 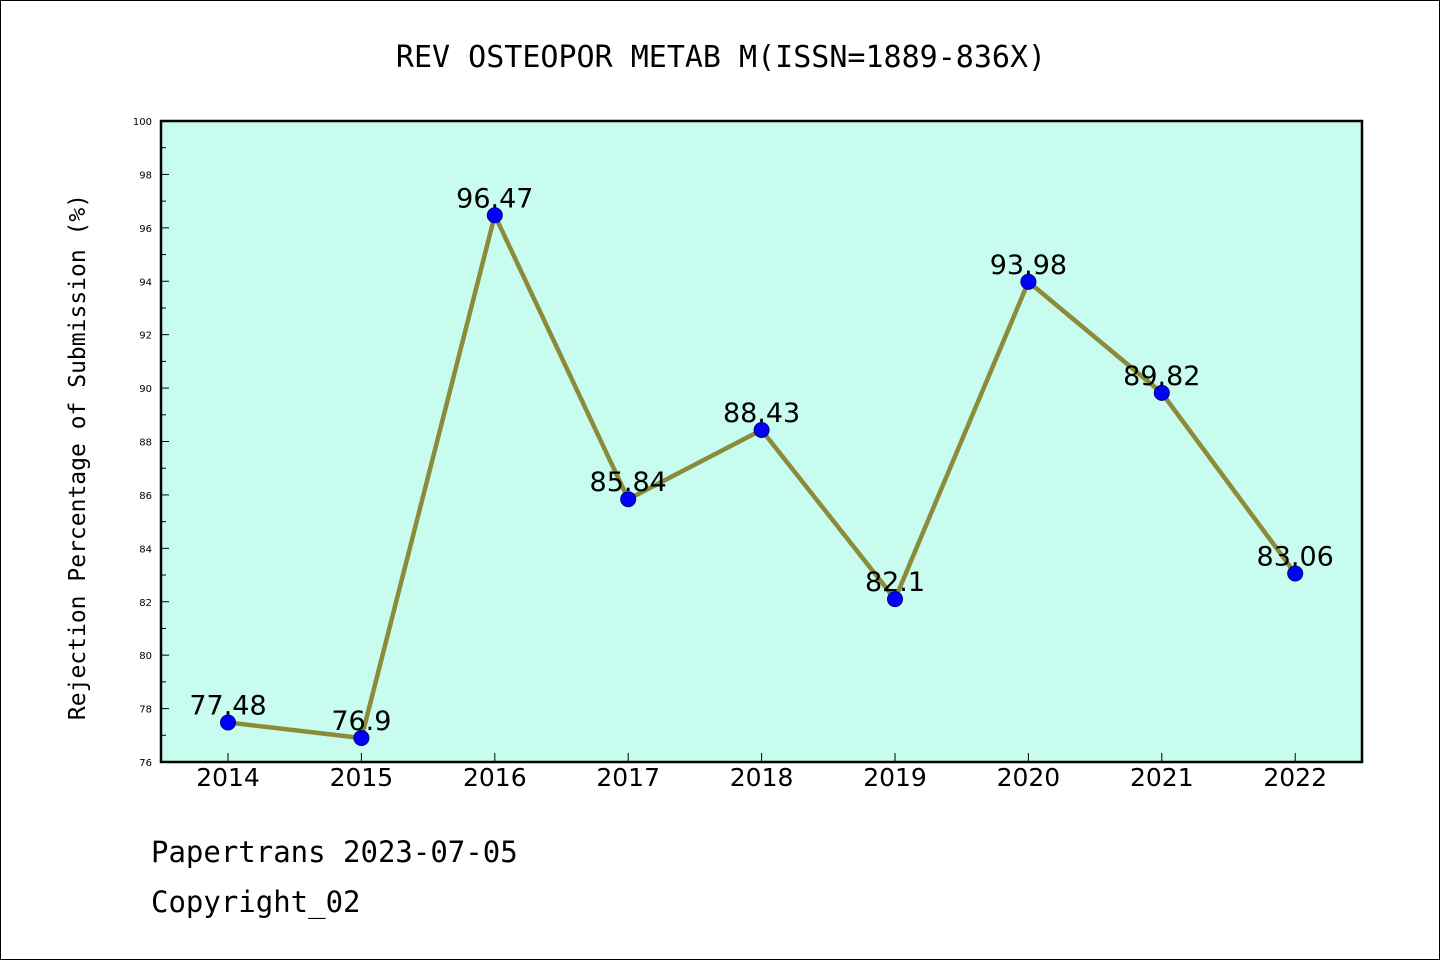 What do you see at coordinates (895, 582) in the screenshot?
I see `data-label: 82.1` at bounding box center [895, 582].